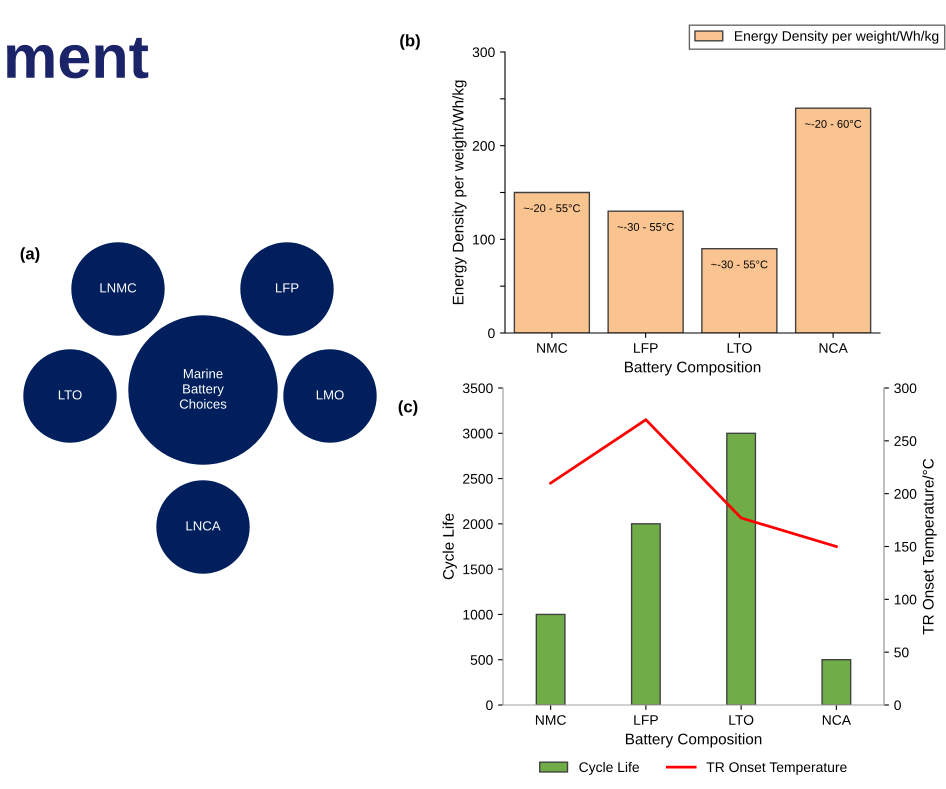 The width and height of the screenshot is (946, 789). I want to click on legend-label: Energy Density per weight/Wh/kg, so click(836, 37).